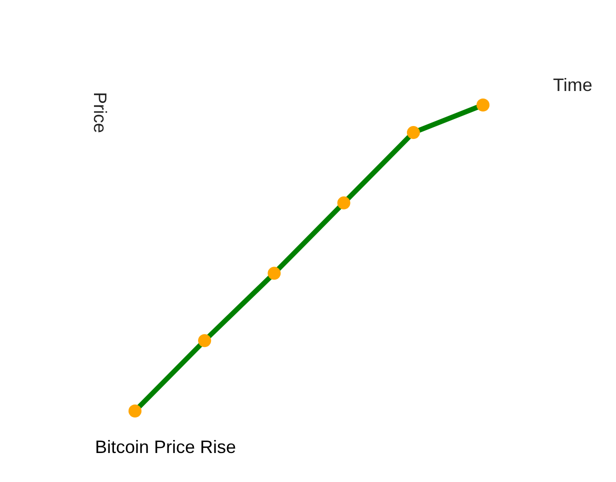 The image size is (616, 482). Describe the element at coordinates (165, 447) in the screenshot. I see `text: Bitcoin Price Rise` at that location.